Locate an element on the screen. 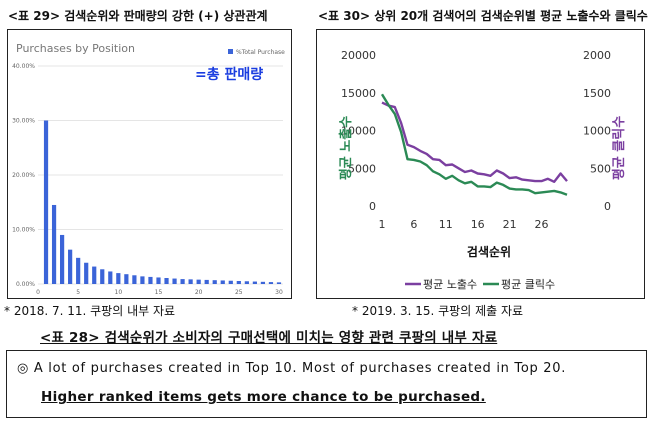  x-tick-label: 0 is located at coordinates (38, 292).